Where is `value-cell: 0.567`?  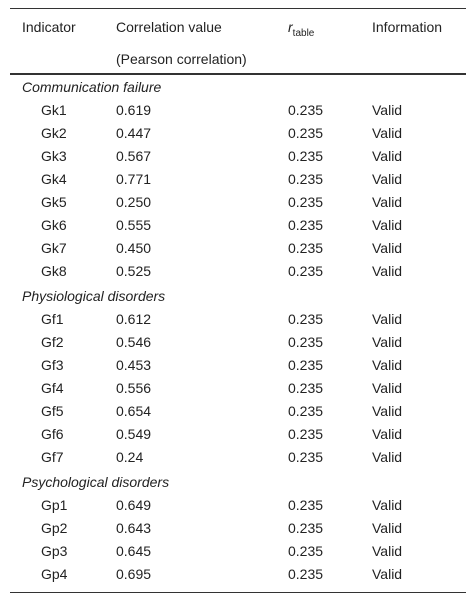 value-cell: 0.567 is located at coordinates (134, 156).